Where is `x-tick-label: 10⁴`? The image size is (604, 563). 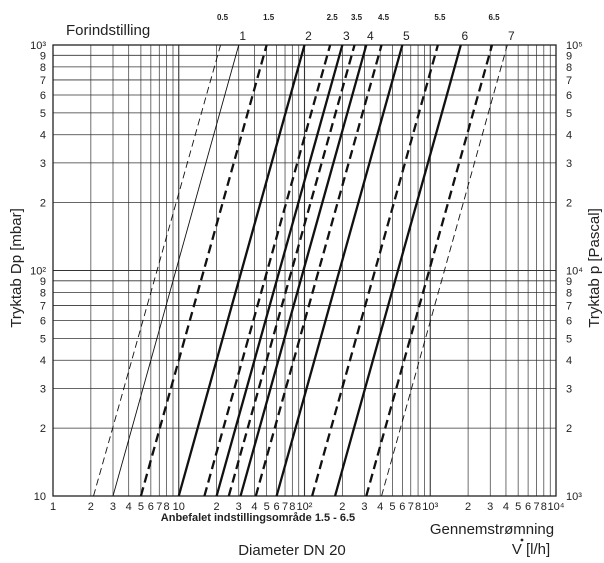
x-tick-label: 10⁴ is located at coordinates (556, 507).